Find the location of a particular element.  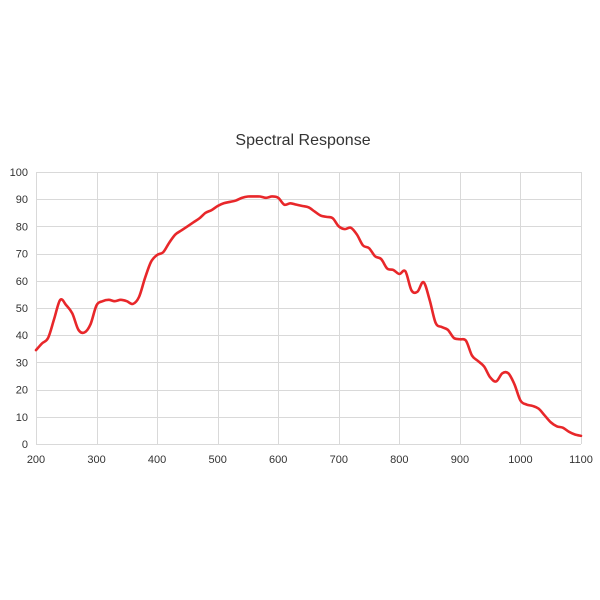

y-tick-label: 10 is located at coordinates (22, 418).